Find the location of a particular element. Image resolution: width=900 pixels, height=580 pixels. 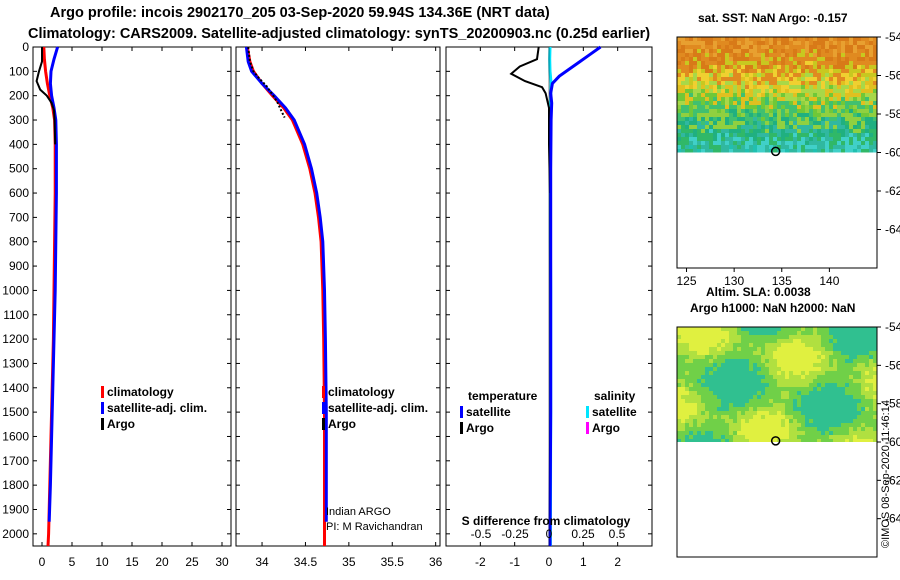

y-tick-label: 100 is located at coordinates (19, 71).